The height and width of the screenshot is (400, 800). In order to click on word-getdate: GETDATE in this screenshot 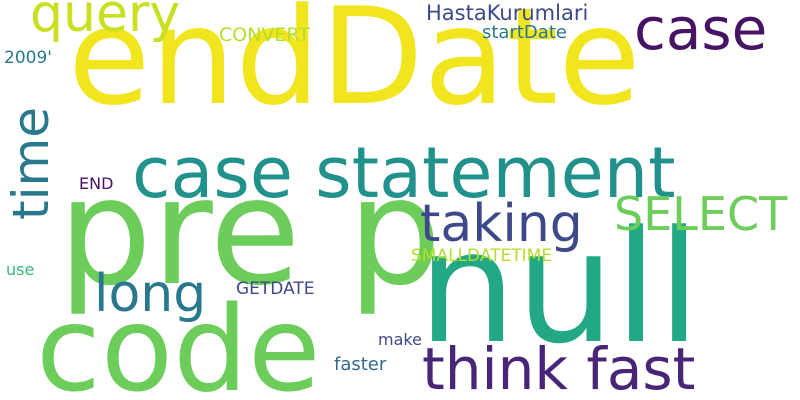, I will do `click(275, 289)`.